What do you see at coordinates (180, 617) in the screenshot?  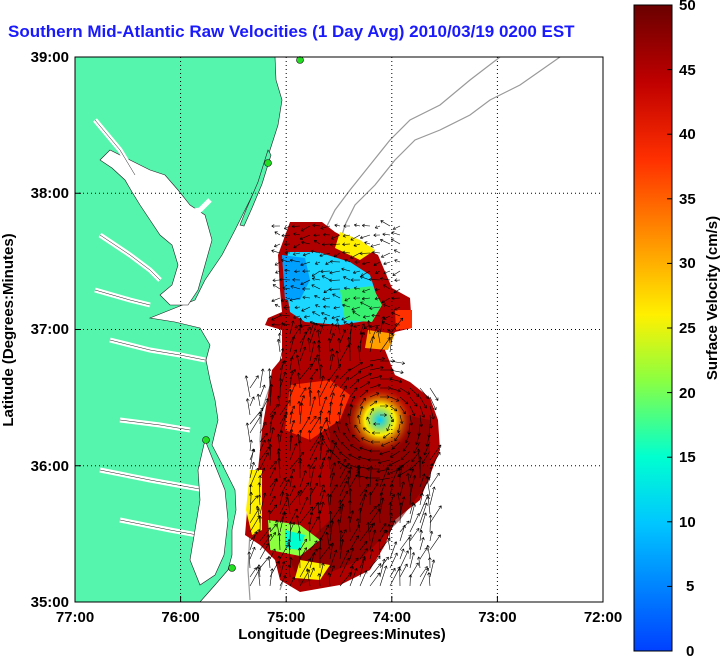 I see `x-tick-label: 76:00` at bounding box center [180, 617].